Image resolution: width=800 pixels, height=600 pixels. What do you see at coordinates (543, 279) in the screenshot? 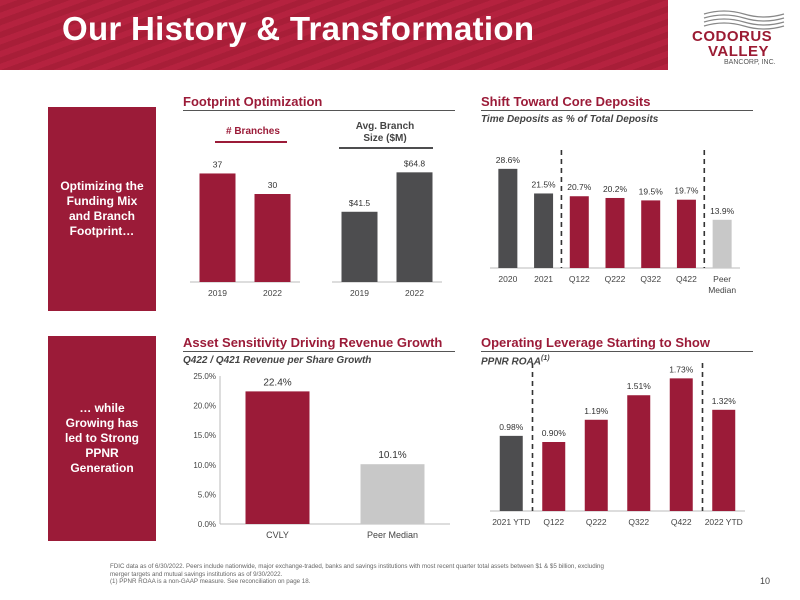
I see `category-label: 2021` at bounding box center [543, 279].